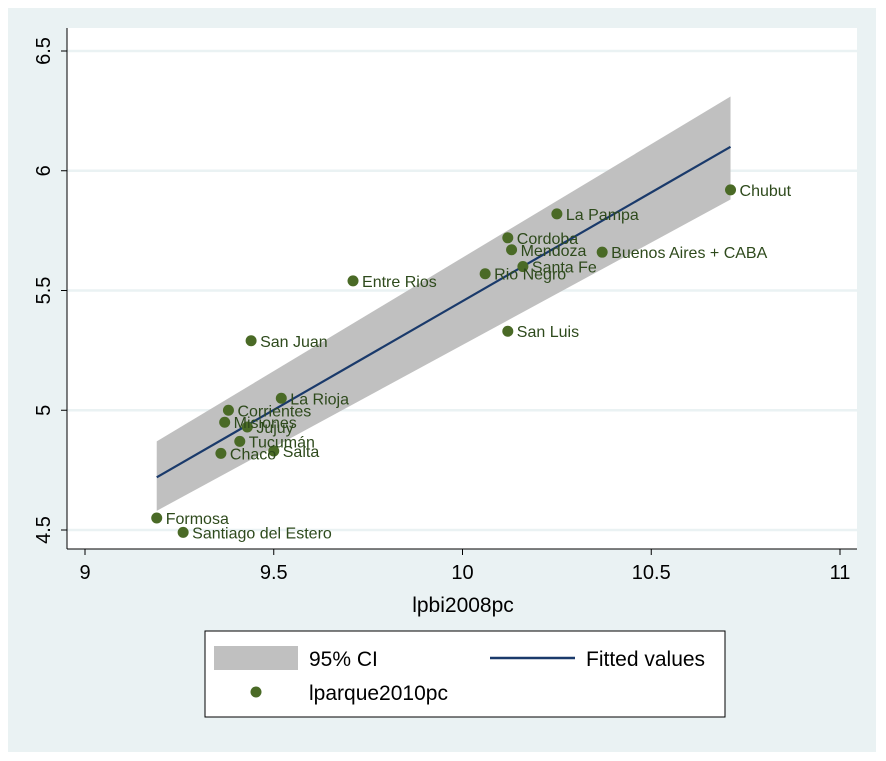 The height and width of the screenshot is (761, 886). I want to click on x-tick-label: 11, so click(840, 573).